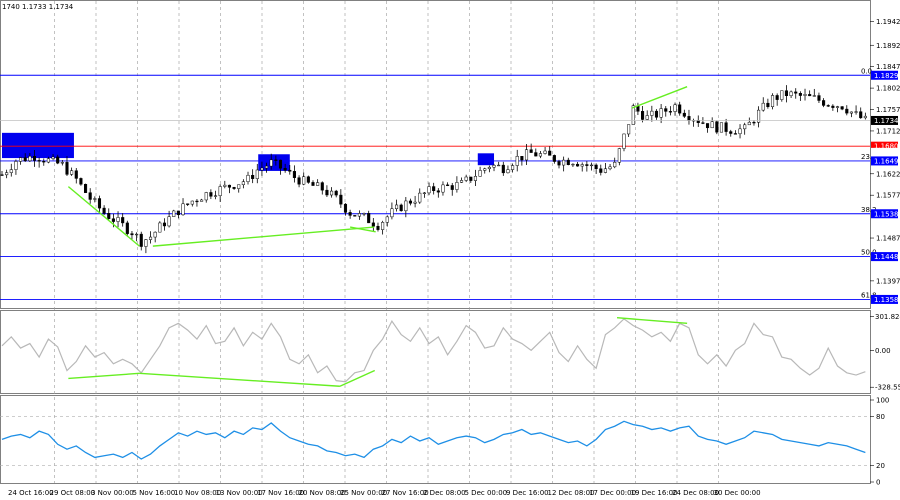  I want to click on time-tick-label: 10 Nov 08:00, so click(197, 493).